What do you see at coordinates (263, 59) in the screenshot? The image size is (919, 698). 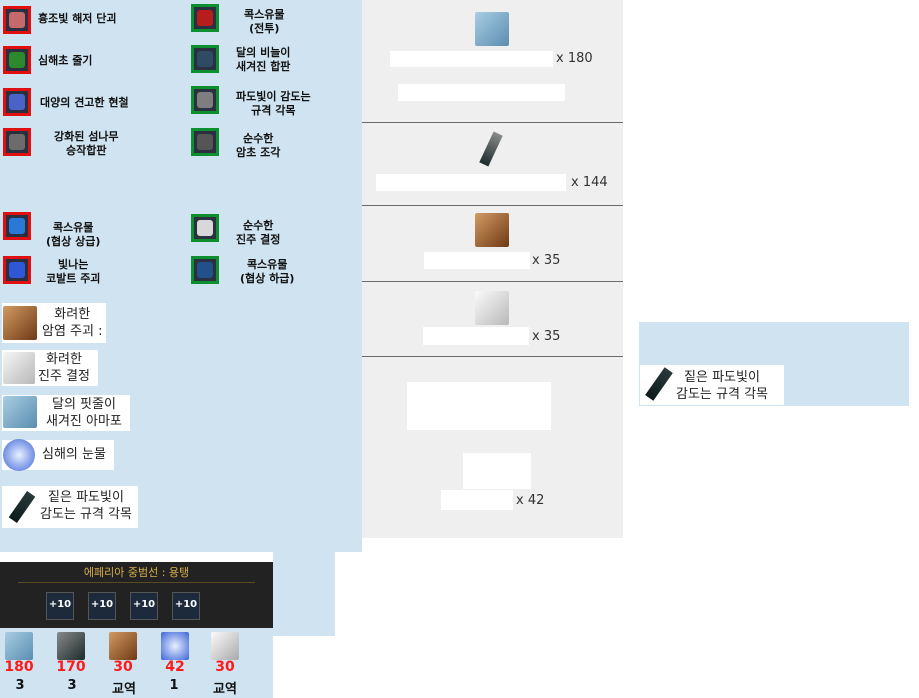 I see `material-label: 달의 비늘이 새겨진 합판` at bounding box center [263, 59].